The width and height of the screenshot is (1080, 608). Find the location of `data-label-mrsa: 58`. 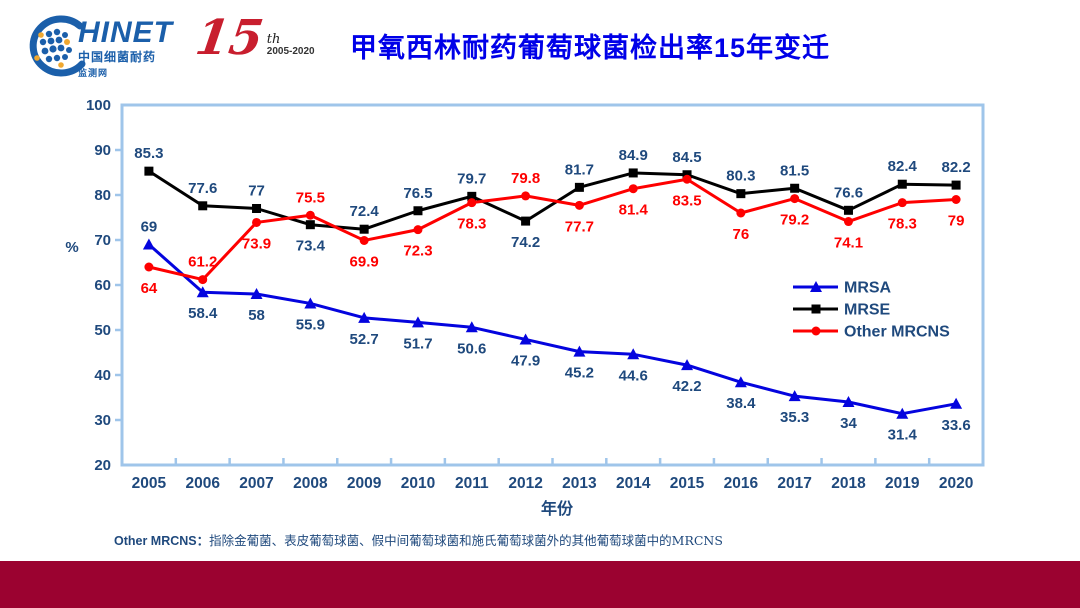

data-label-mrsa: 58 is located at coordinates (256, 315).